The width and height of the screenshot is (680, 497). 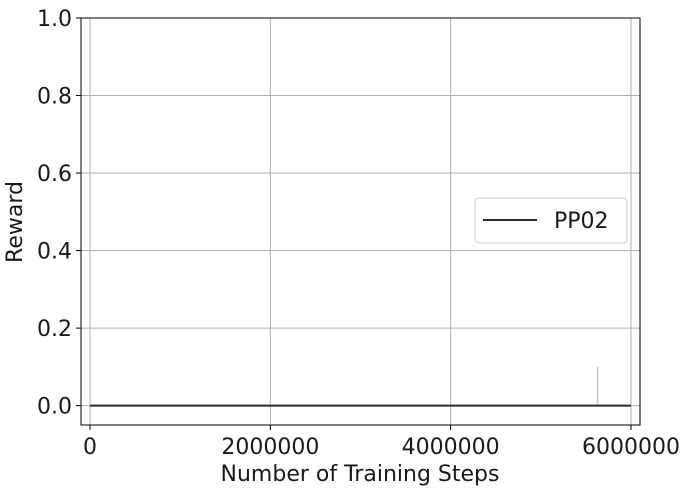 What do you see at coordinates (270, 447) in the screenshot?
I see `x-tick-label: 2000000` at bounding box center [270, 447].